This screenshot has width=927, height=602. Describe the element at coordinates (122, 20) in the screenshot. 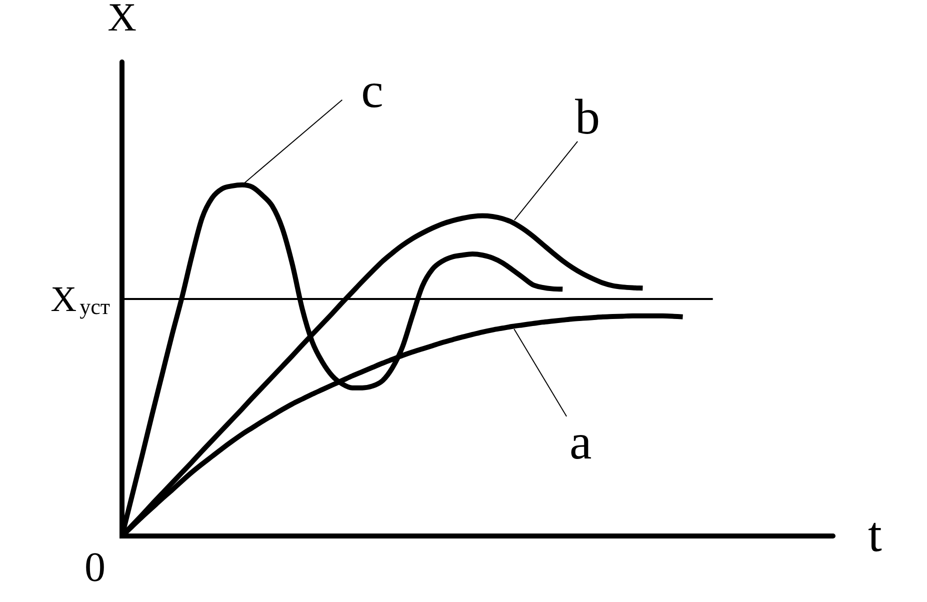

I see `y-axis-title: X` at that location.